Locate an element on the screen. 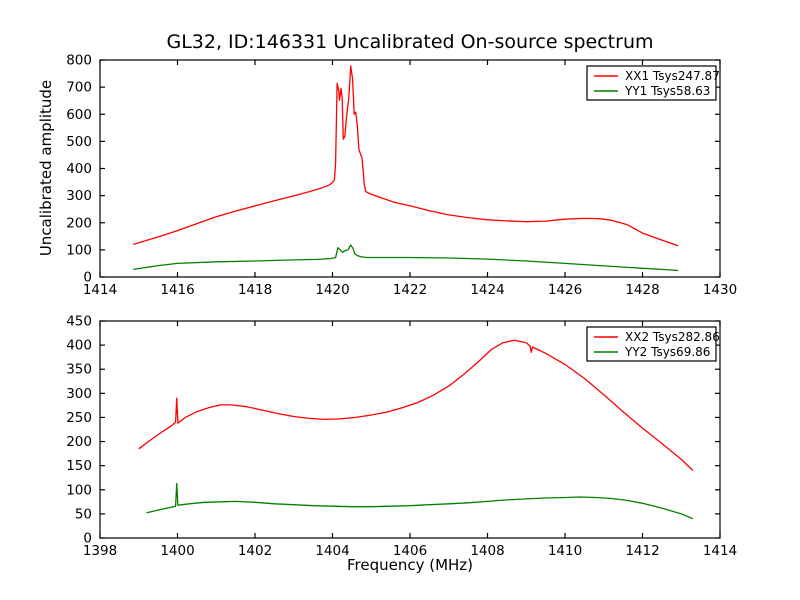 The height and width of the screenshot is (600, 800). yy2-spectrum-line is located at coordinates (420, 501).